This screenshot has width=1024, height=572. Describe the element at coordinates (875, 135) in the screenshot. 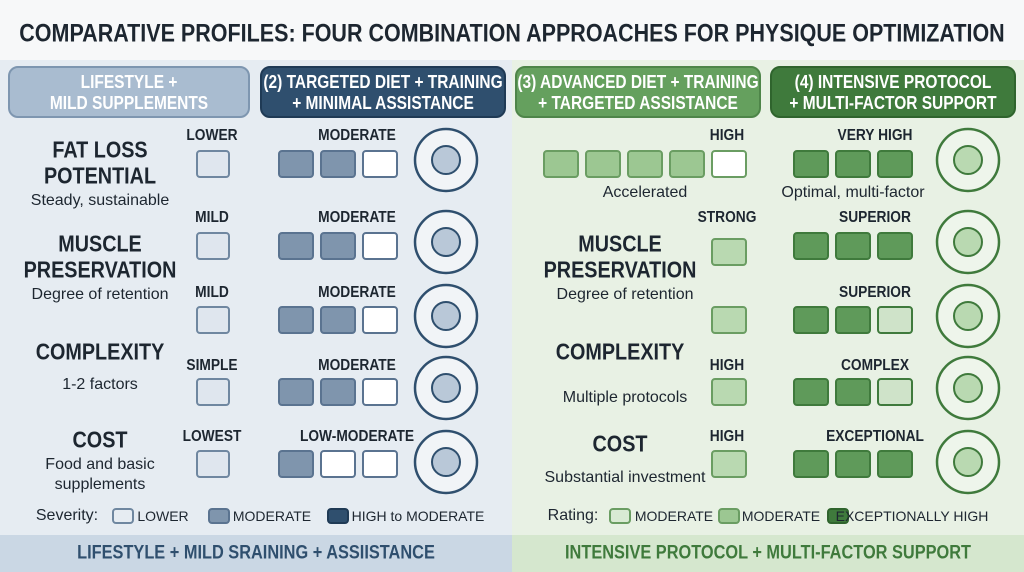

I see `rating: VERY HIGH` at that location.